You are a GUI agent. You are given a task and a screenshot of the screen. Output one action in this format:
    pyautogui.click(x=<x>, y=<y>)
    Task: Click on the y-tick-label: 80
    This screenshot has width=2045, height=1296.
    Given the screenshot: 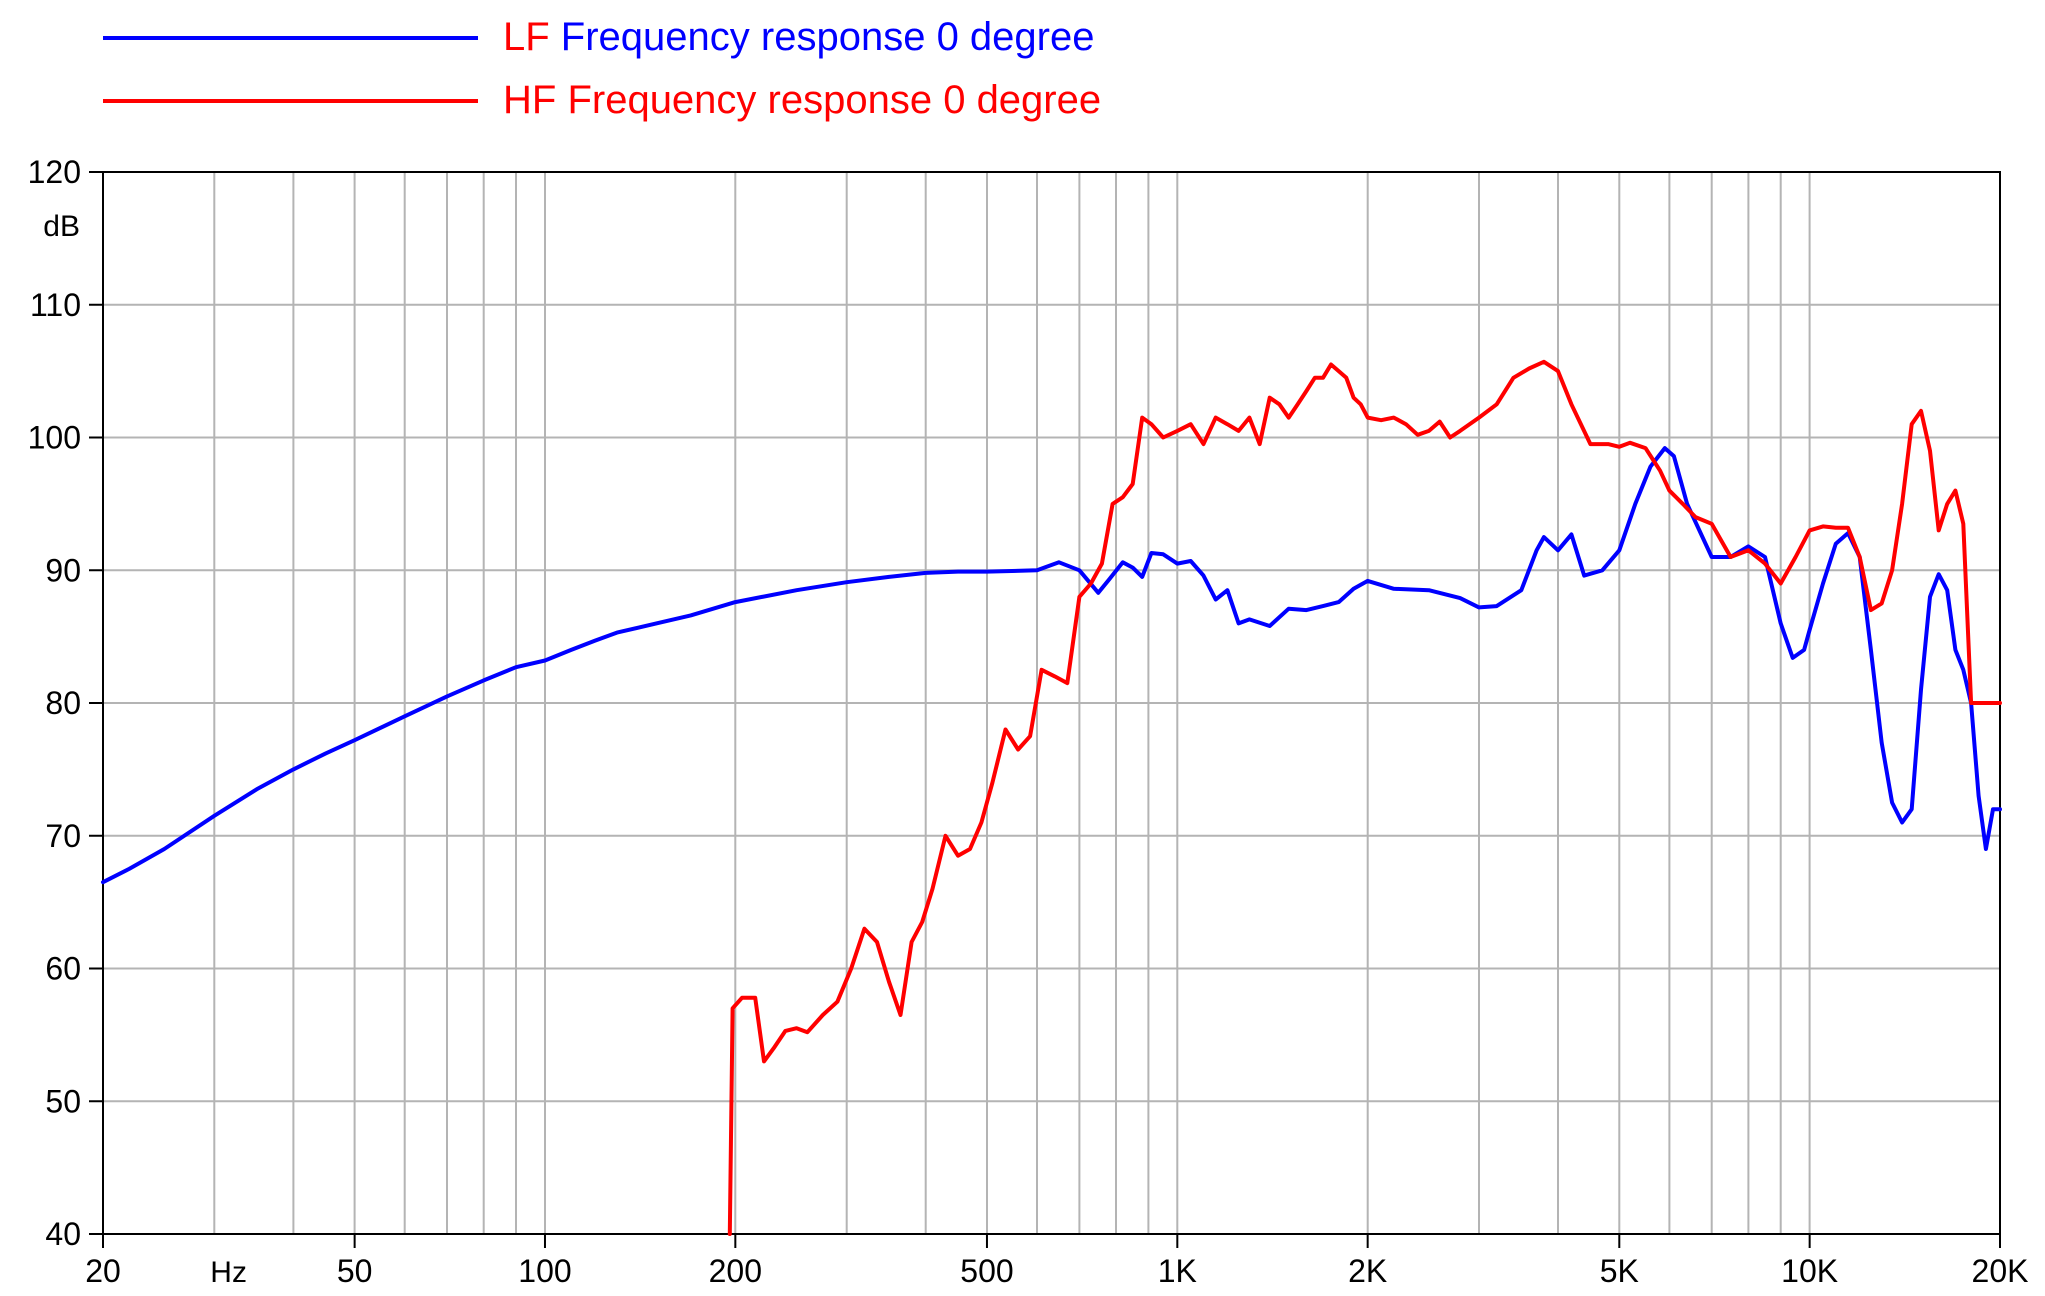 What is the action you would take?
    pyautogui.click(x=63, y=703)
    